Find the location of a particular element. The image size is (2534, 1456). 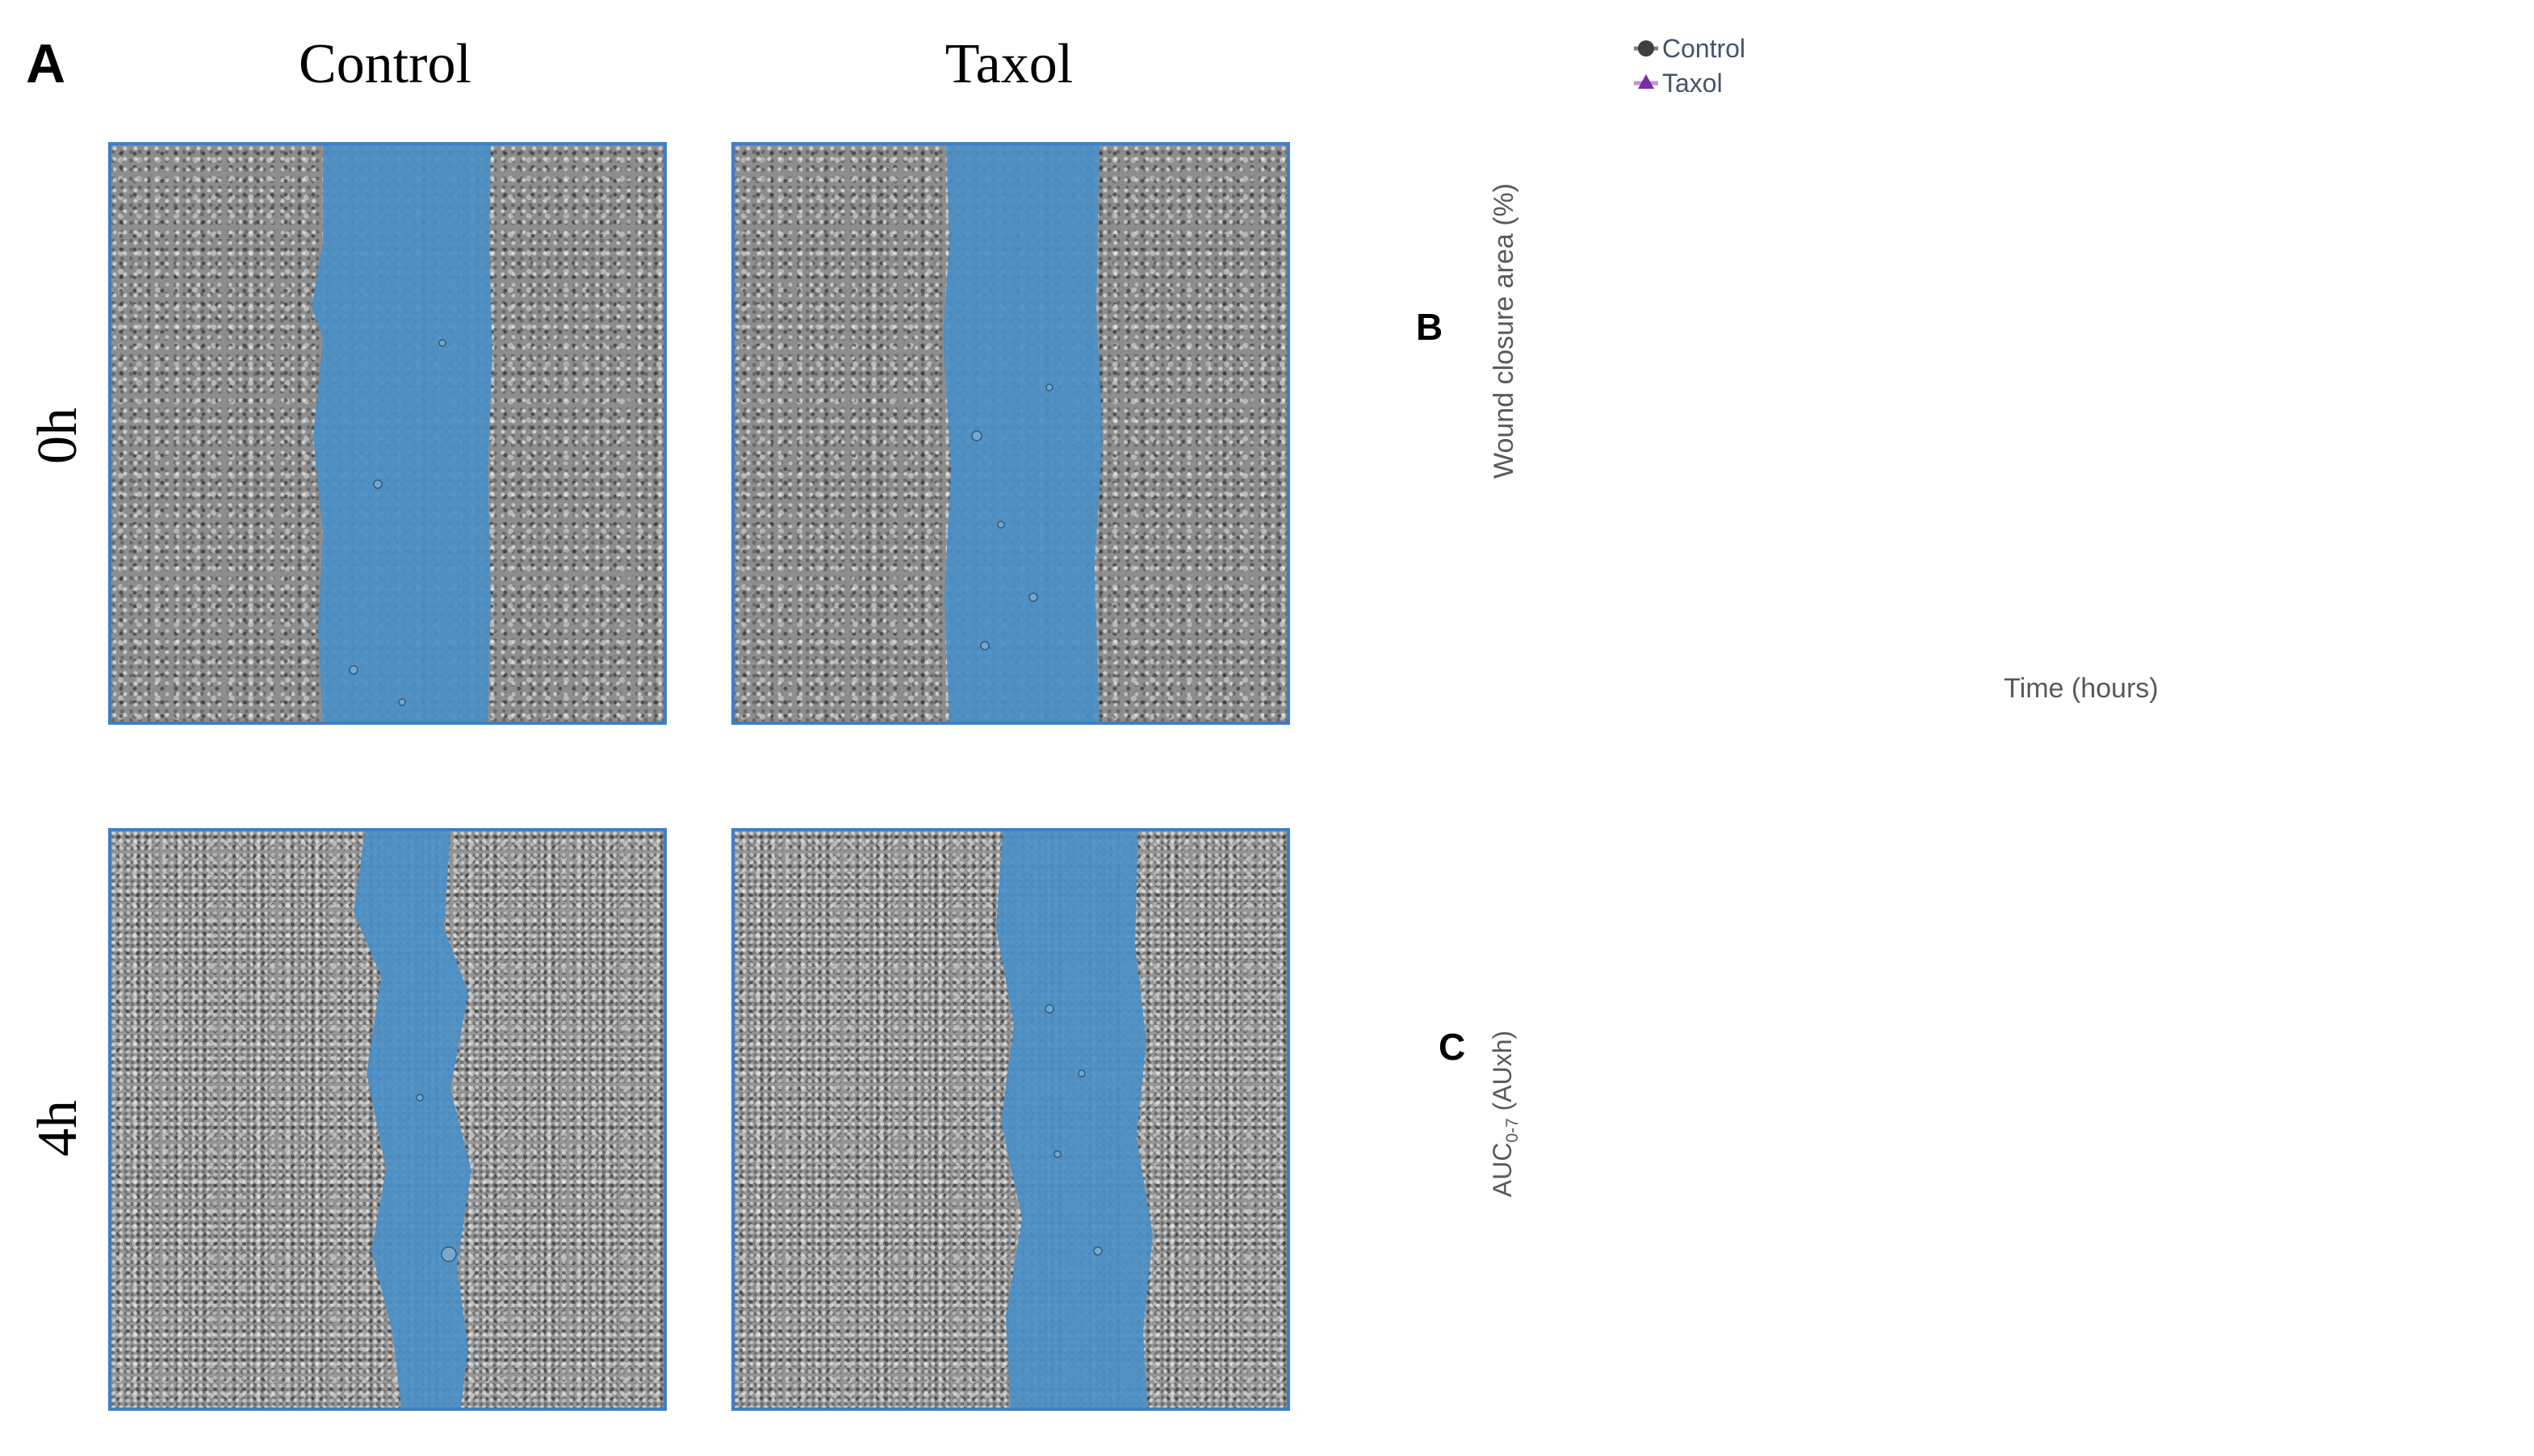

legend-label-control: Control is located at coordinates (1704, 49).